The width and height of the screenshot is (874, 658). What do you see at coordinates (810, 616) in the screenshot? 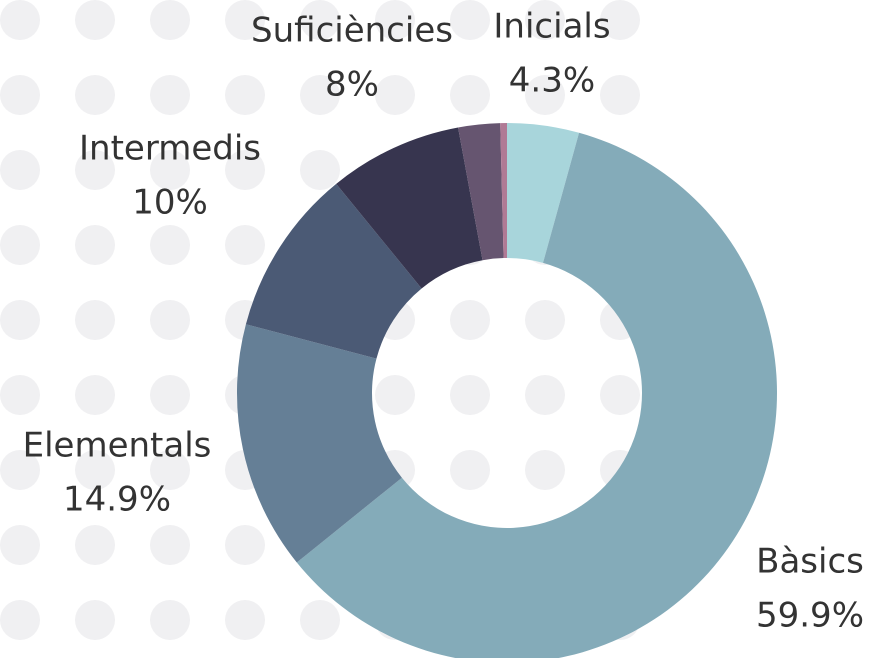
I see `value-label: 59.9%` at bounding box center [810, 616].